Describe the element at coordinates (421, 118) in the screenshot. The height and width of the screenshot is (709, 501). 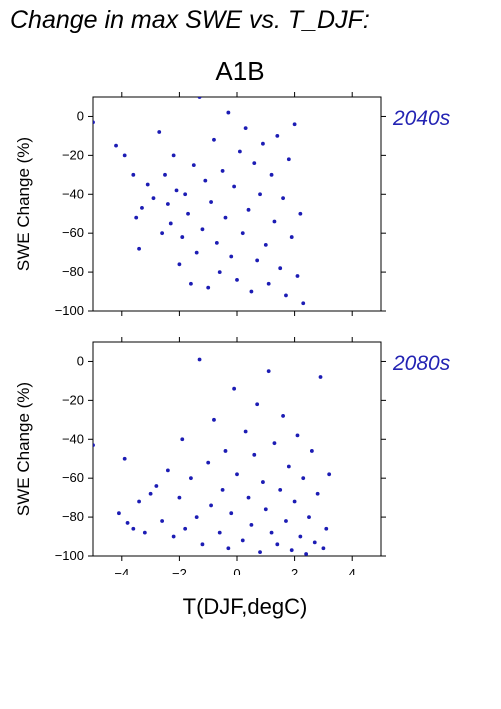
I see `period-label: 2040s` at that location.